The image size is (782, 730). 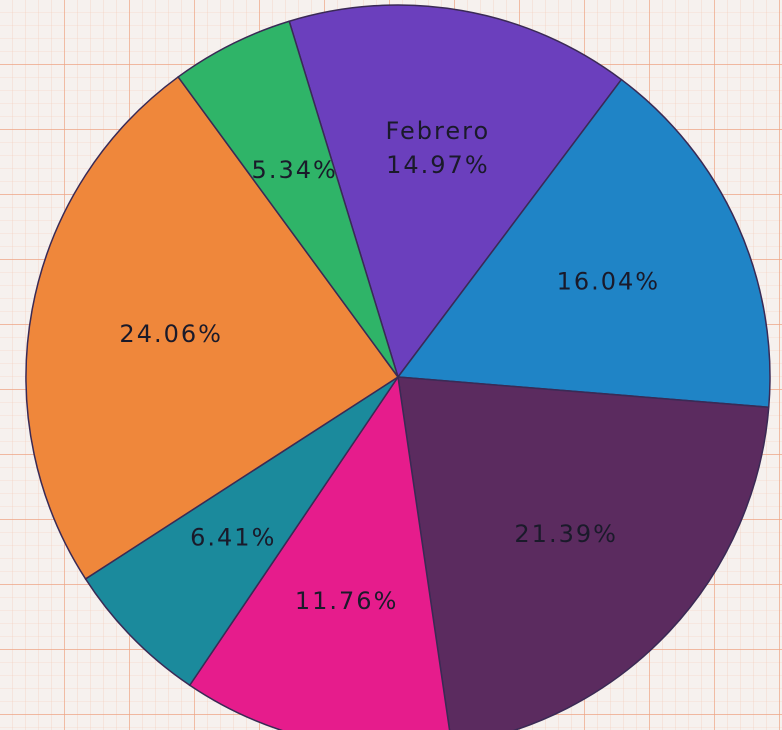 I want to click on slice-category: Febrero, so click(x=438, y=131).